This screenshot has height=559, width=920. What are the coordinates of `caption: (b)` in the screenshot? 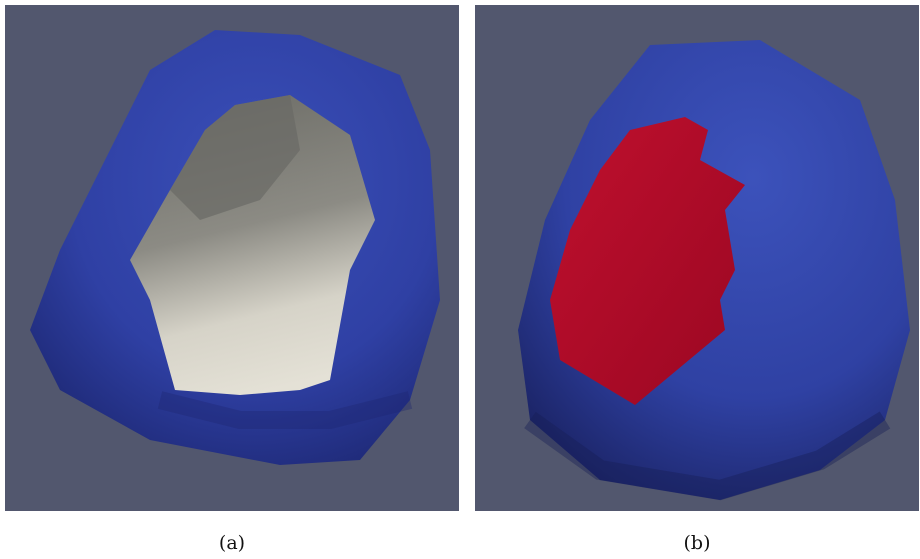 It's located at (697, 543).